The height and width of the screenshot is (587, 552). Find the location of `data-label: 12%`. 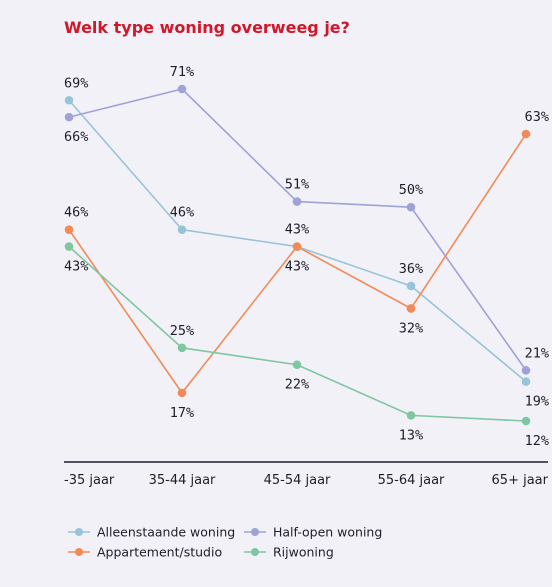

data-label: 12% is located at coordinates (537, 441).